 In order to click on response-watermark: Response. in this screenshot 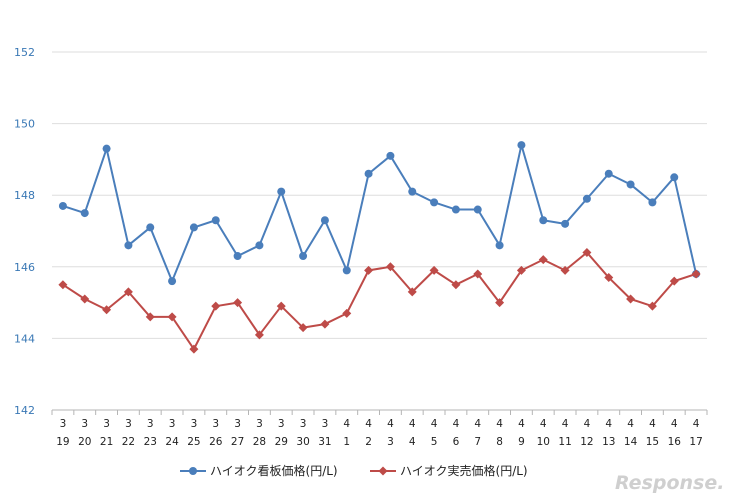, I will do `click(669, 483)`.